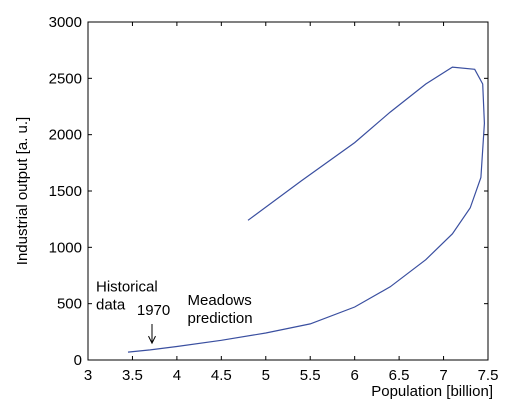  I want to click on annotation-line: Historical, so click(127, 286).